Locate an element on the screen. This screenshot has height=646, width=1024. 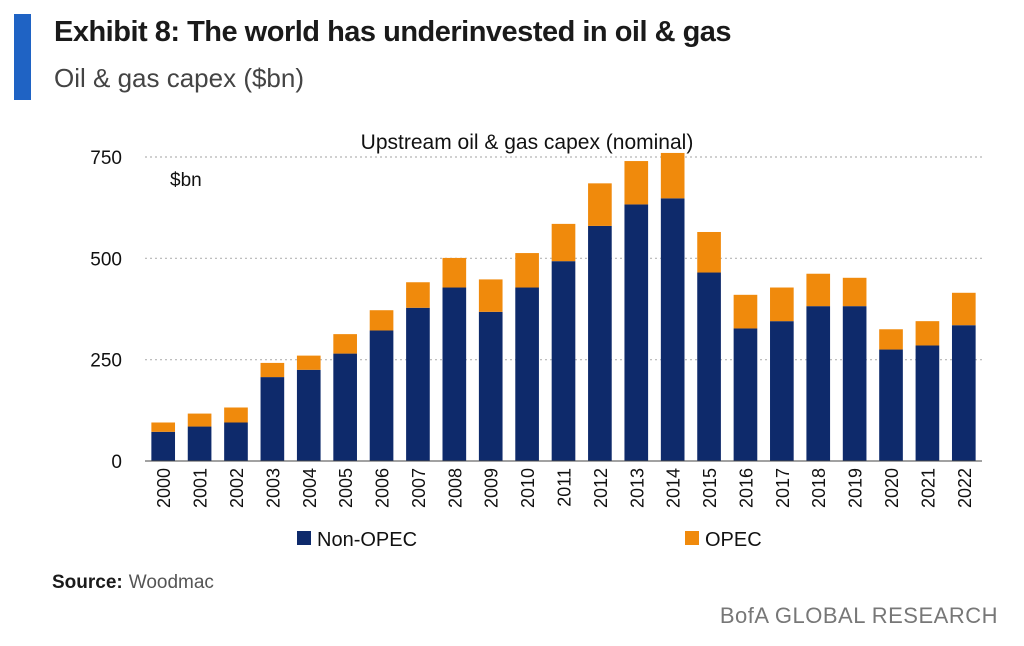
bar-non-opec-2005 is located at coordinates (345, 407).